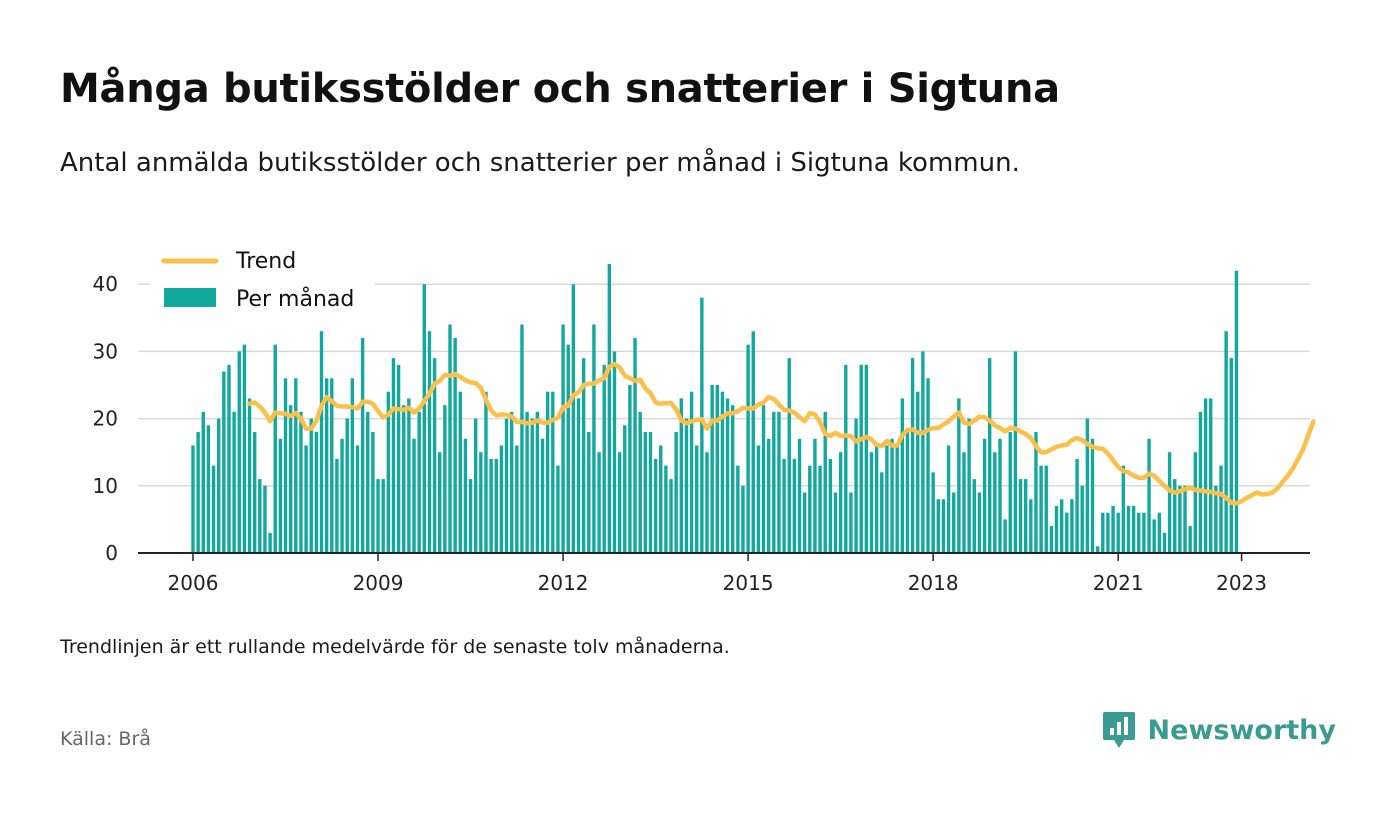 The width and height of the screenshot is (1400, 813). Describe the element at coordinates (262, 282) in the screenshot. I see `legend: Trend Per månad` at that location.